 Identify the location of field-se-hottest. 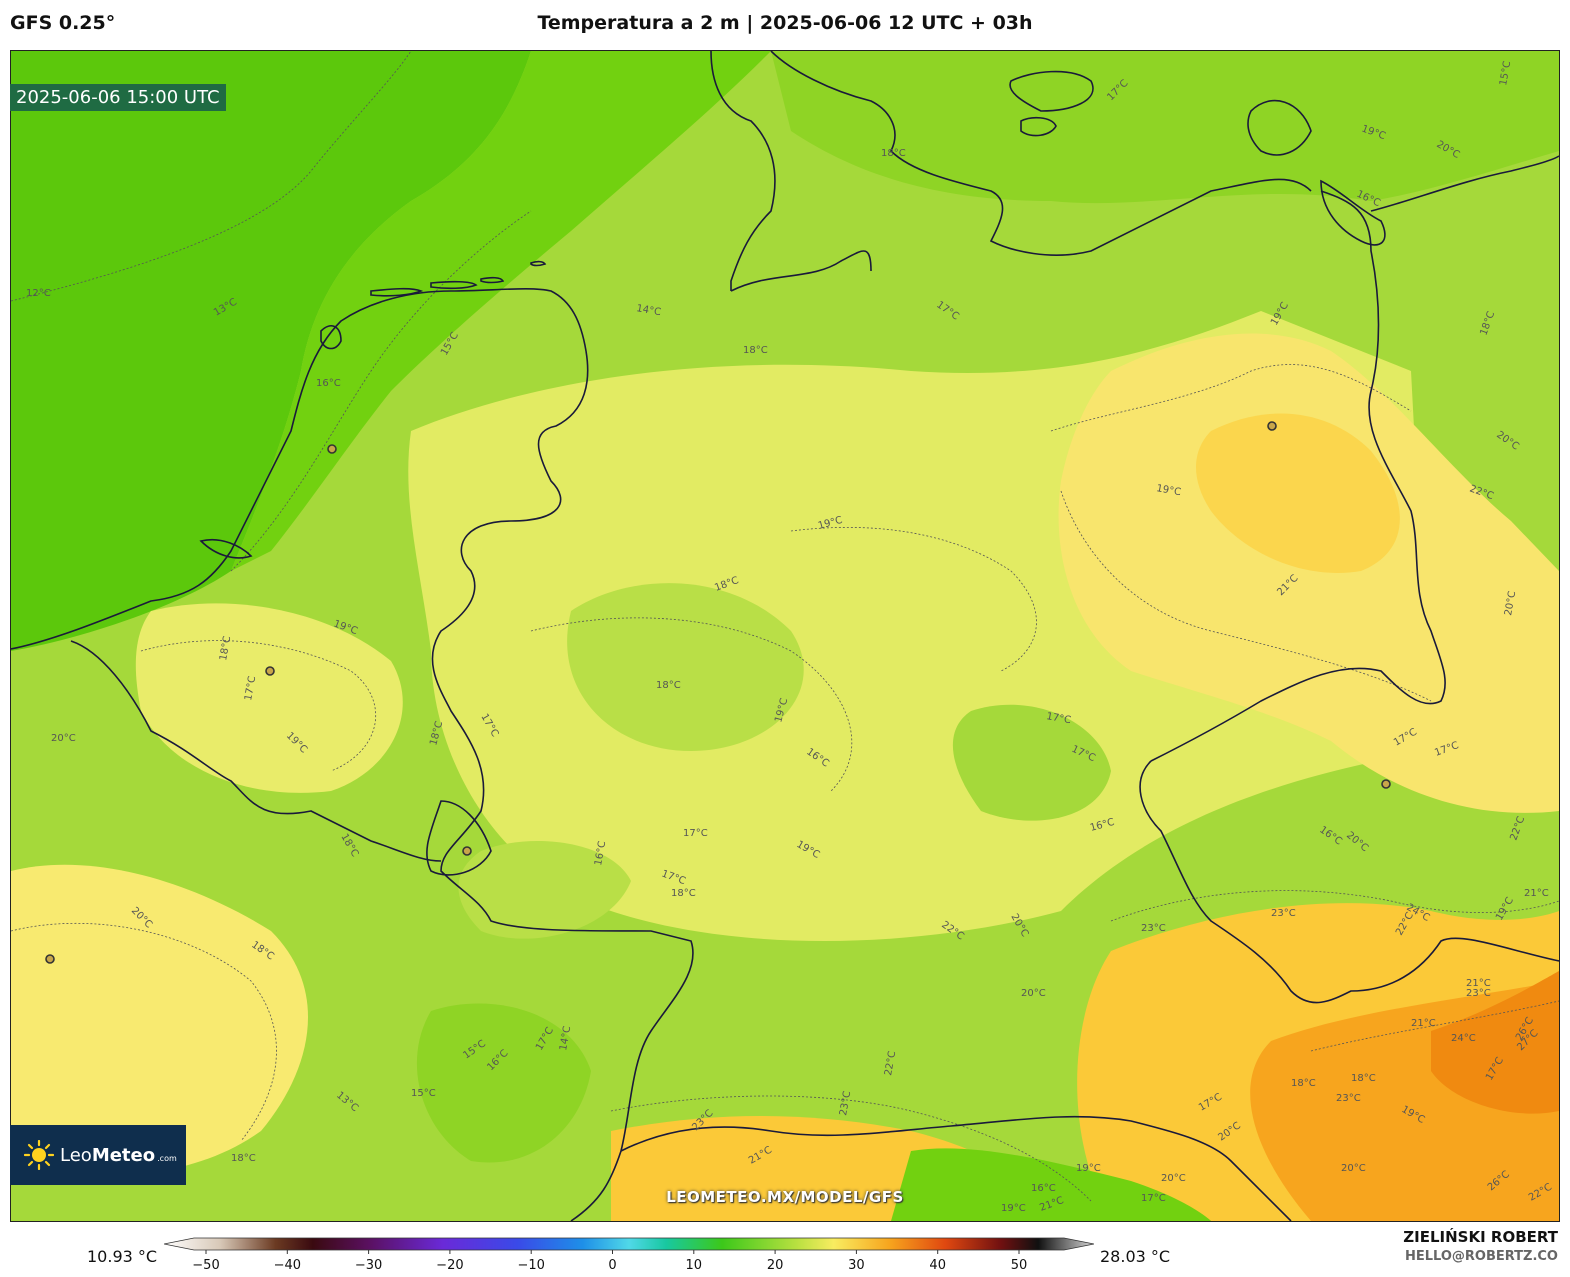
(1495, 1042).